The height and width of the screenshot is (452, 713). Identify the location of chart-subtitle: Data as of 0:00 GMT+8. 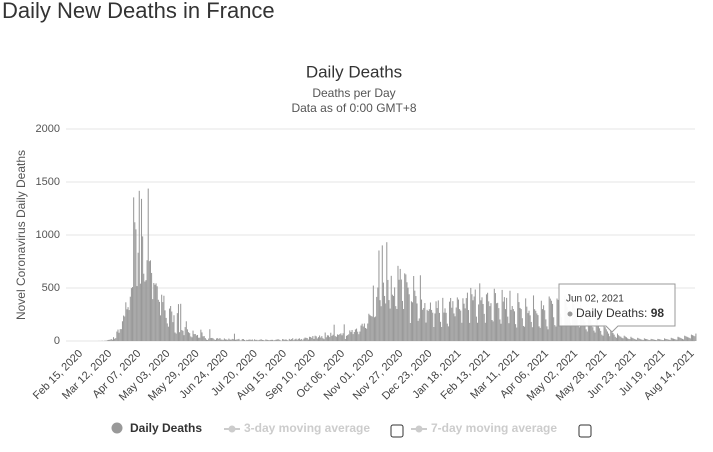
(353, 108).